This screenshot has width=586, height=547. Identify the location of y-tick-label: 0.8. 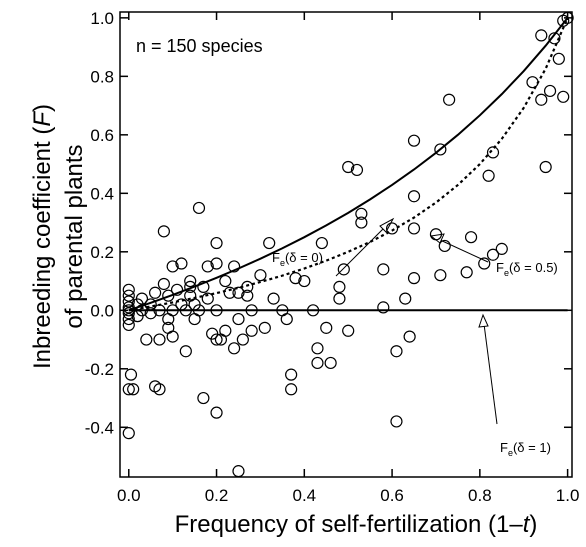
(102, 76).